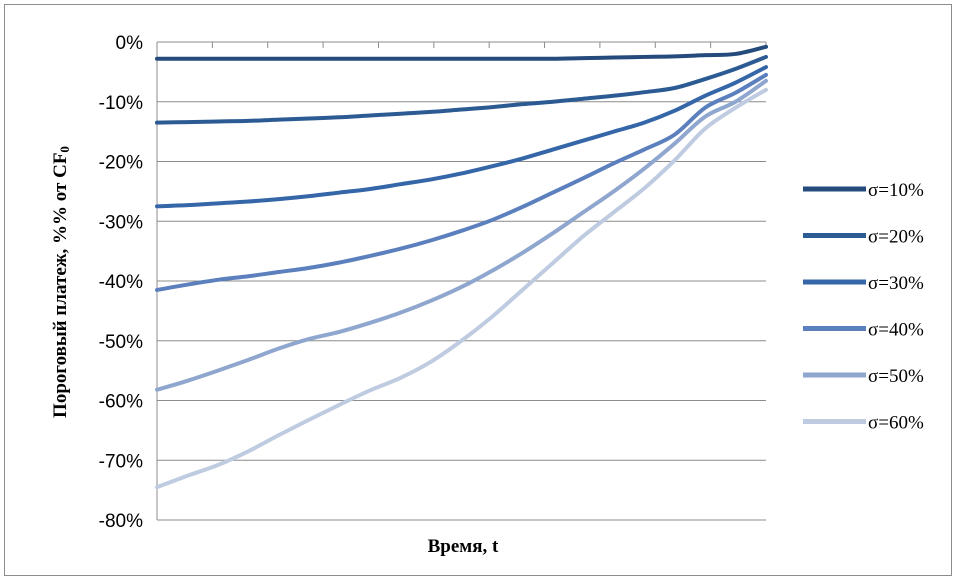 Image resolution: width=957 pixels, height=581 pixels. I want to click on y-tick-label: -80%, so click(121, 521).